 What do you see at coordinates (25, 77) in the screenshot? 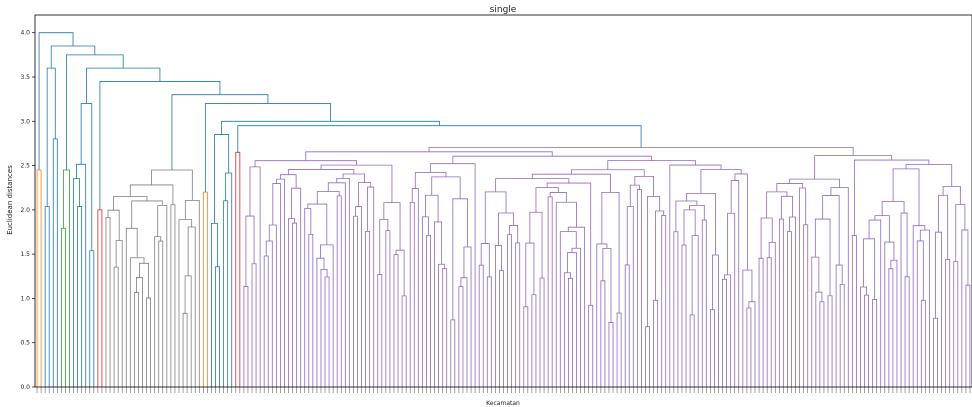
I see `y-tick-label: 3.5` at bounding box center [25, 77].